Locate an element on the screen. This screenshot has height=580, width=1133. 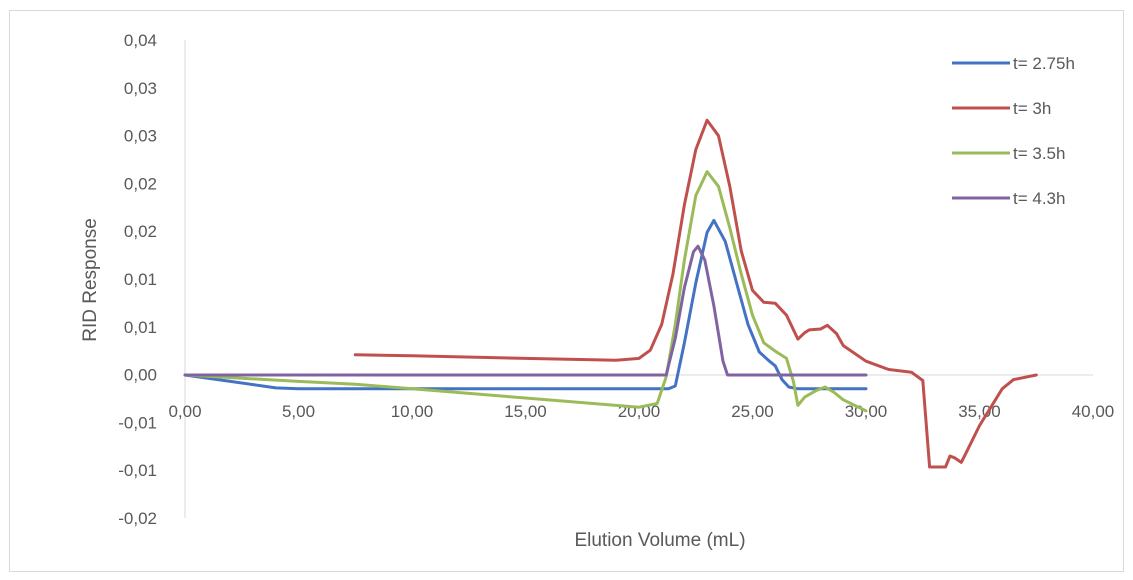
y-tick-label: 0,04 is located at coordinates (140, 40).